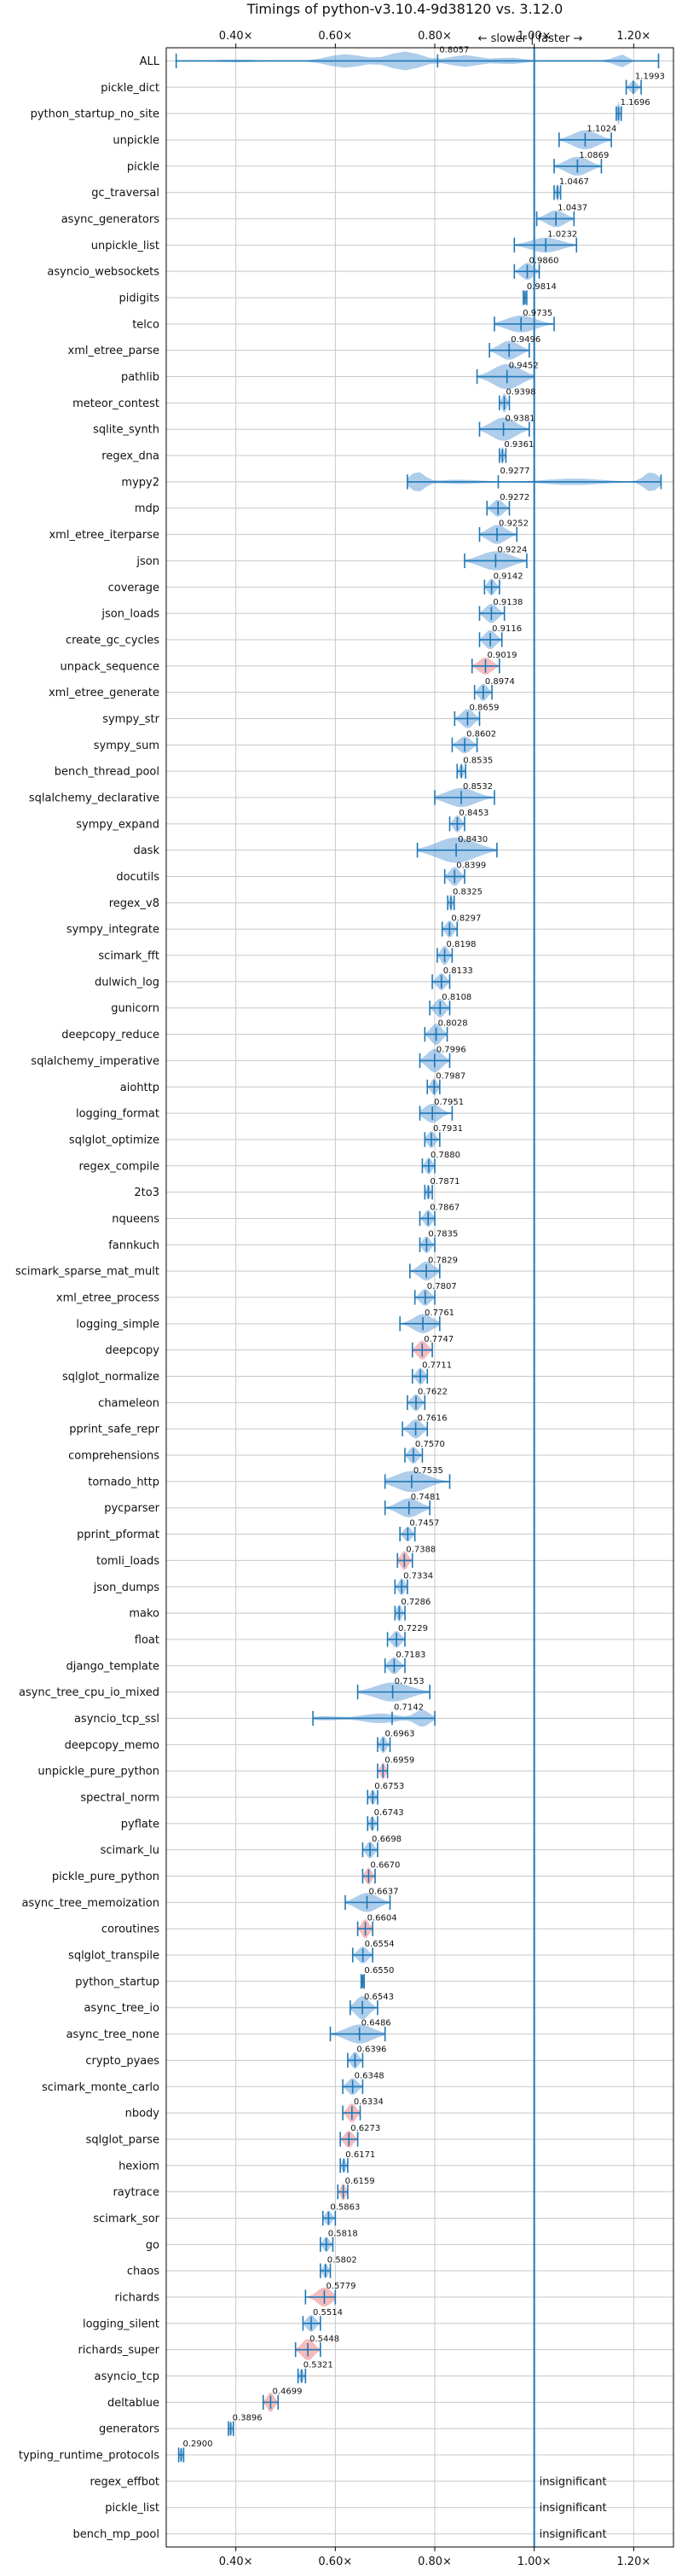 The height and width of the screenshot is (2576, 682). Describe the element at coordinates (446, 1155) in the screenshot. I see `value-label: 0.7880` at that location.